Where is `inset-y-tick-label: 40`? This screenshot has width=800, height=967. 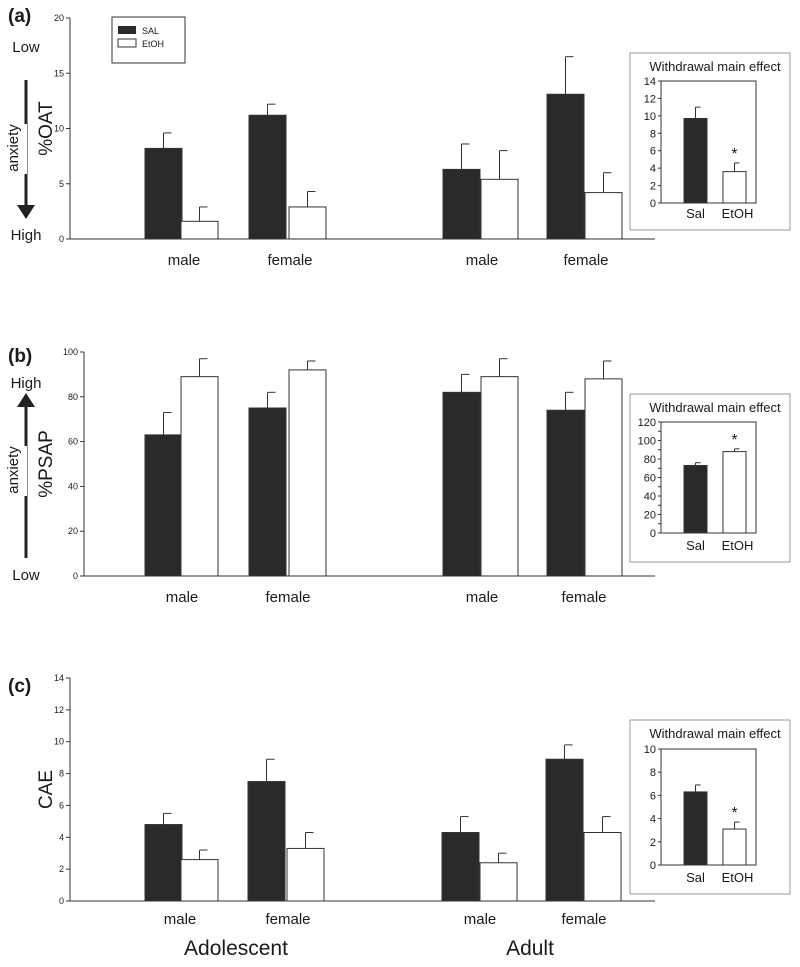
inset-y-tick-label: 40 is located at coordinates (650, 497).